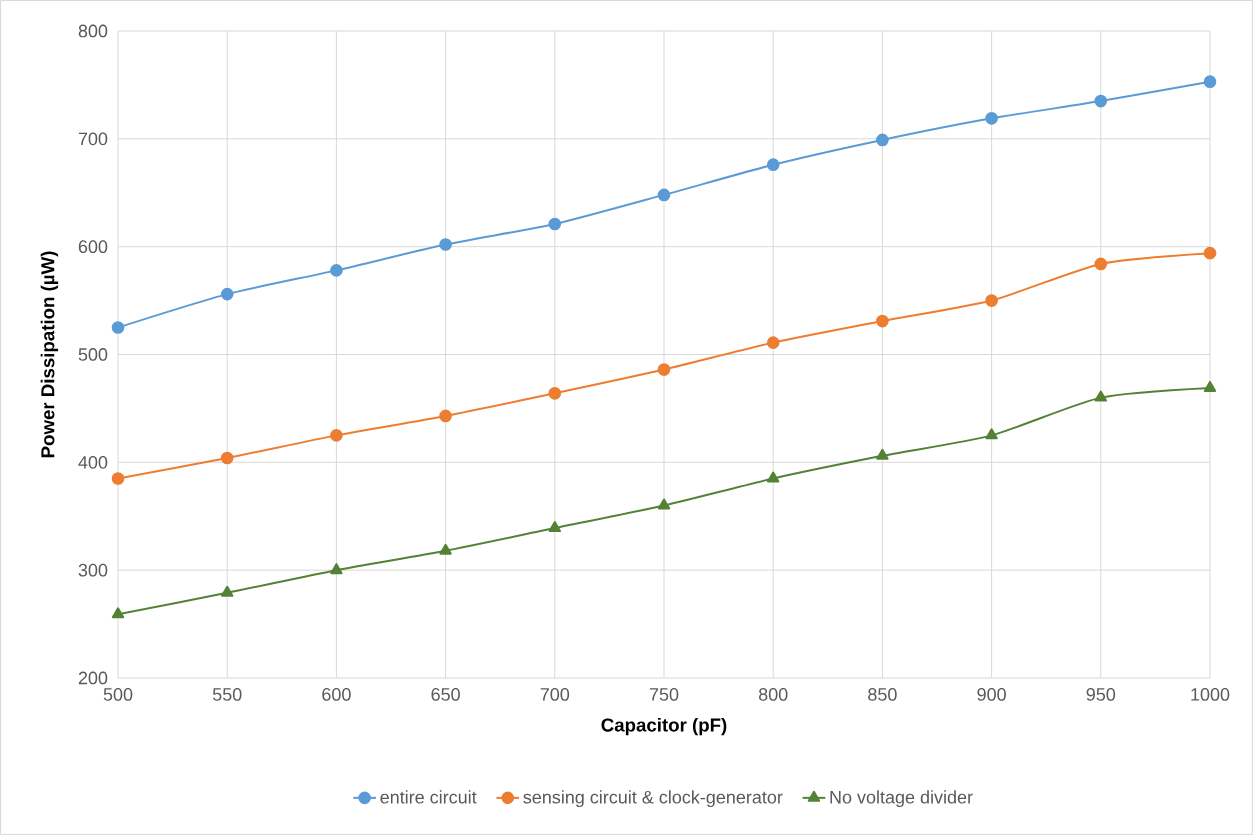 Image resolution: width=1253 pixels, height=835 pixels. I want to click on x-tick-label: 750, so click(664, 694).